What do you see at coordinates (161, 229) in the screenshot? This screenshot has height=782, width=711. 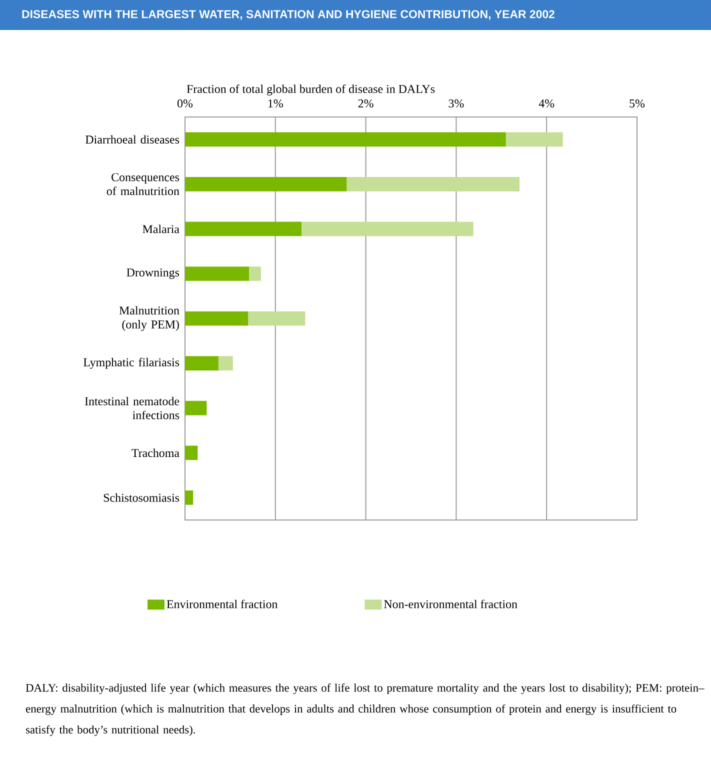 I see `y-tick-label: Malaria` at bounding box center [161, 229].